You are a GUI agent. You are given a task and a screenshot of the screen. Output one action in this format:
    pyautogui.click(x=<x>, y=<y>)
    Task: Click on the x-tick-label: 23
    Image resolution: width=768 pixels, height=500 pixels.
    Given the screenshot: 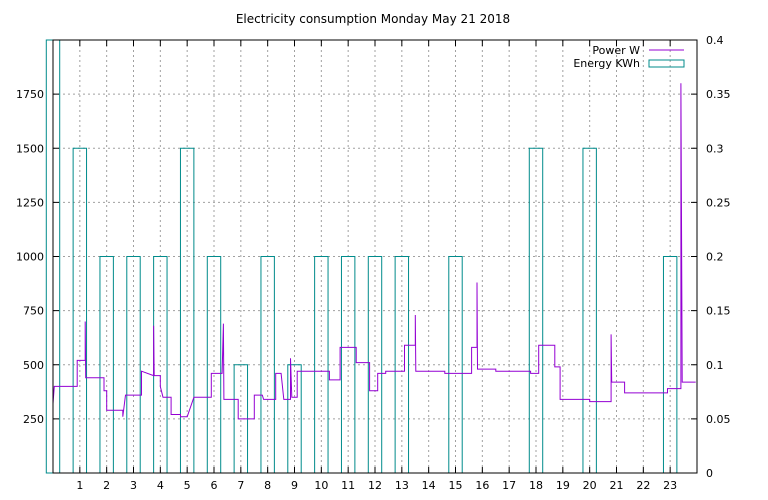 What is the action you would take?
    pyautogui.click(x=670, y=485)
    